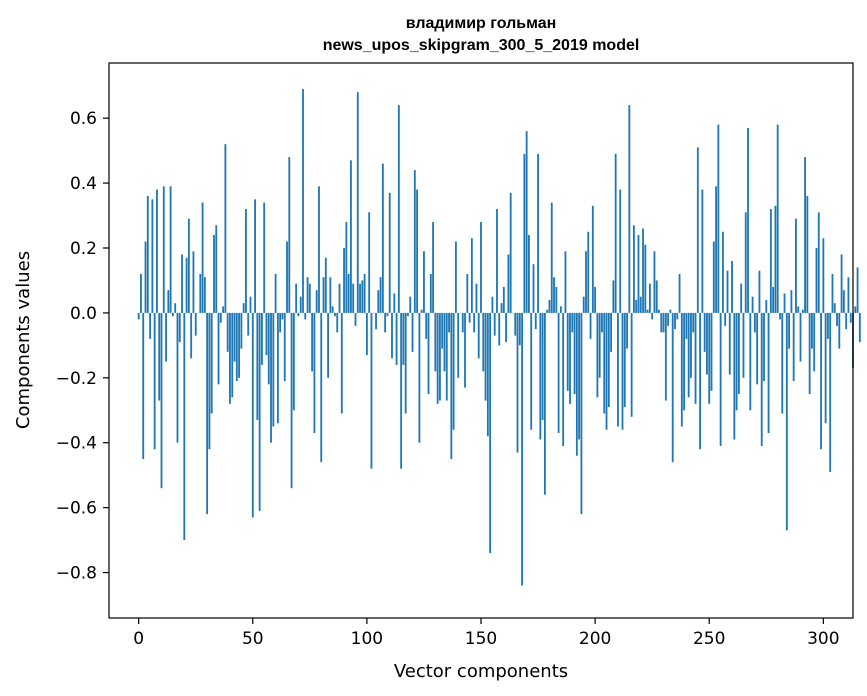 The height and width of the screenshot is (696, 867). Describe the element at coordinates (83, 184) in the screenshot. I see `y-tick-label-6: 0.4` at that location.